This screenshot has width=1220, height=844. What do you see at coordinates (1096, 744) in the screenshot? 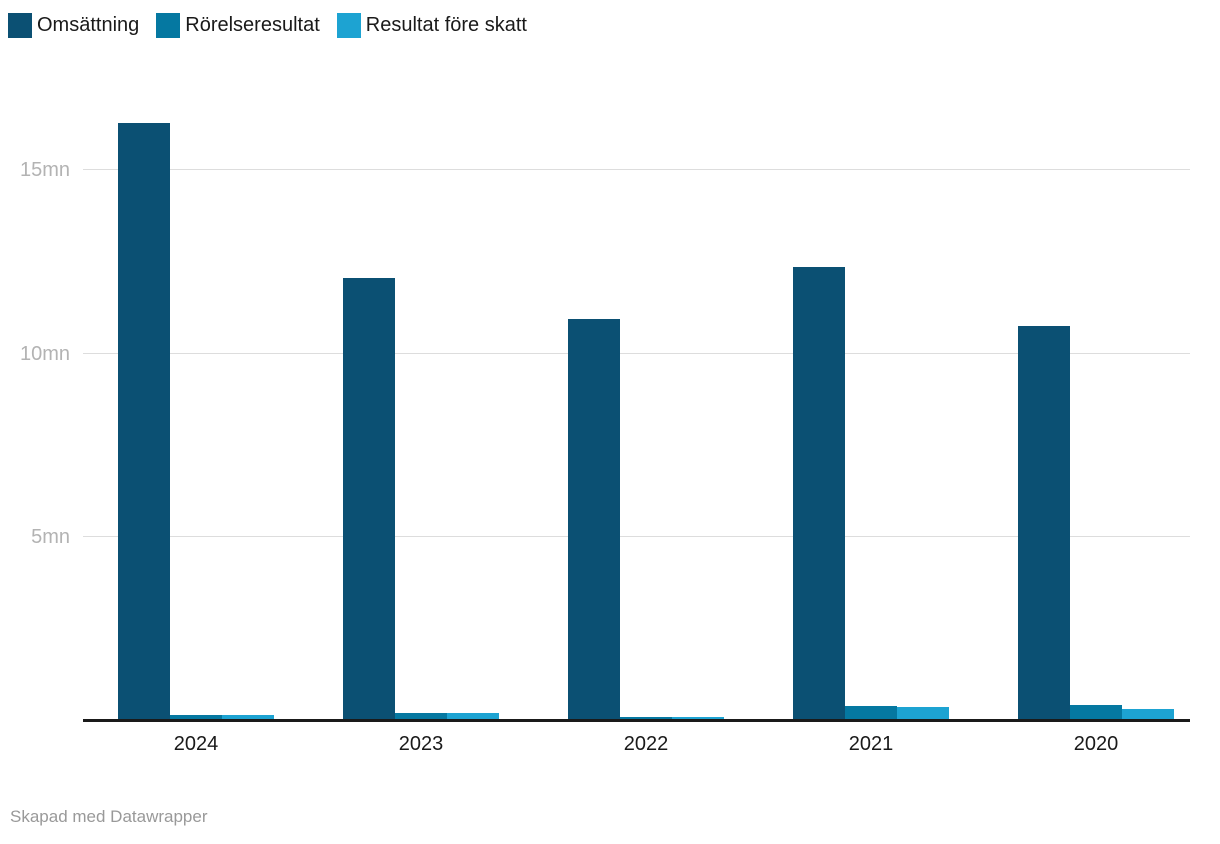
I see `x-tick-label-2020: 2020` at bounding box center [1096, 744].